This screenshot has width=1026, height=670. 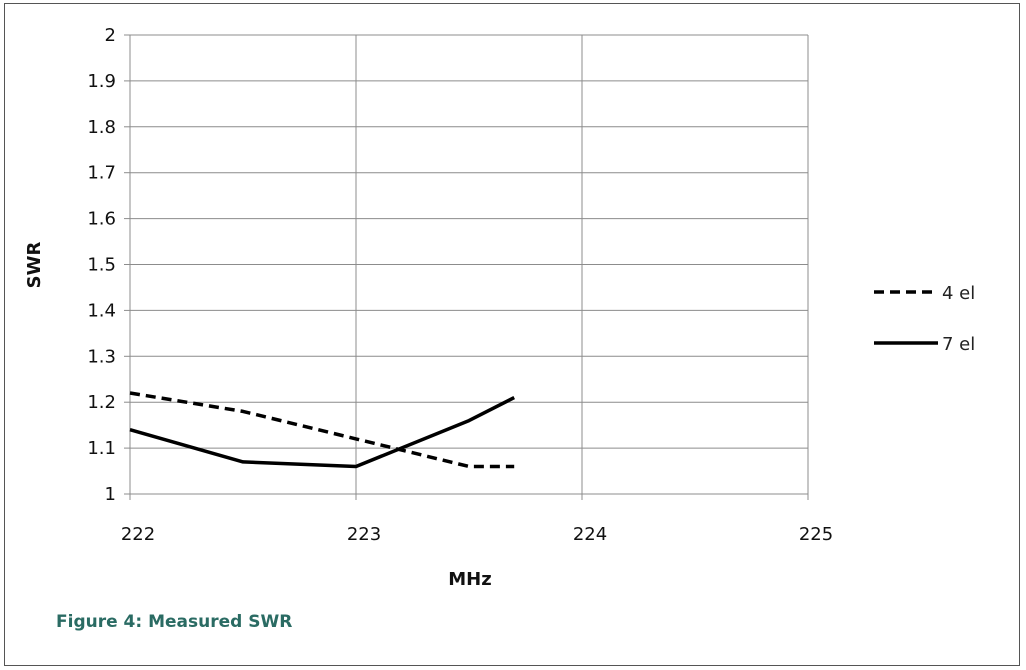 I want to click on legend-label: 7 el, so click(x=958, y=344).